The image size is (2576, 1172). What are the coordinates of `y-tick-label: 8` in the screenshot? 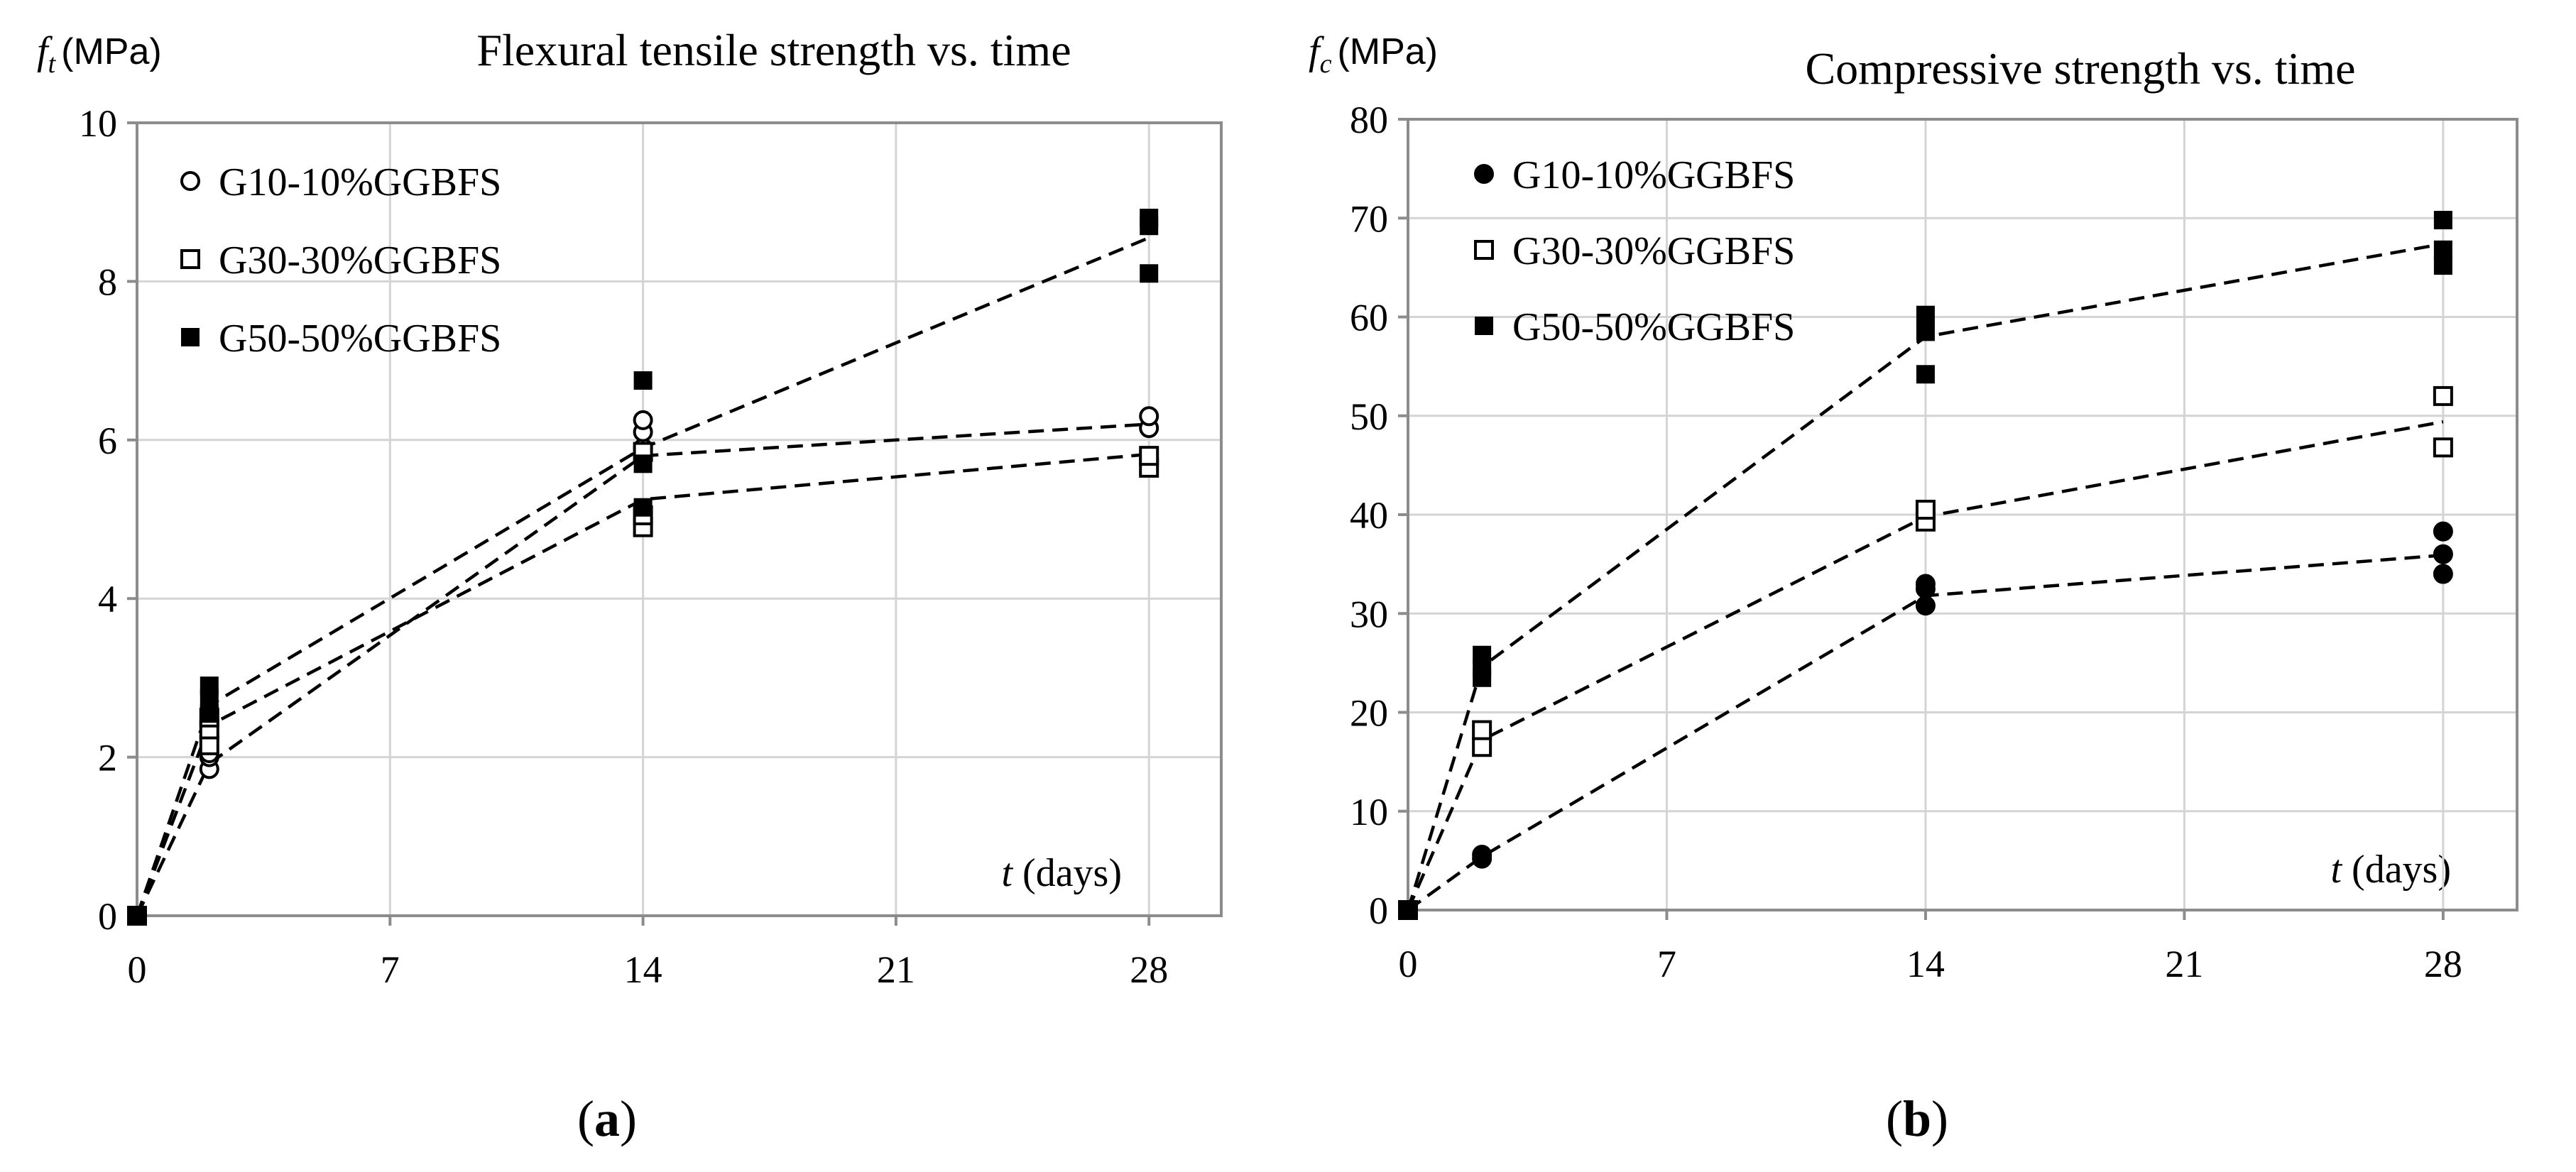 It's located at (107, 282).